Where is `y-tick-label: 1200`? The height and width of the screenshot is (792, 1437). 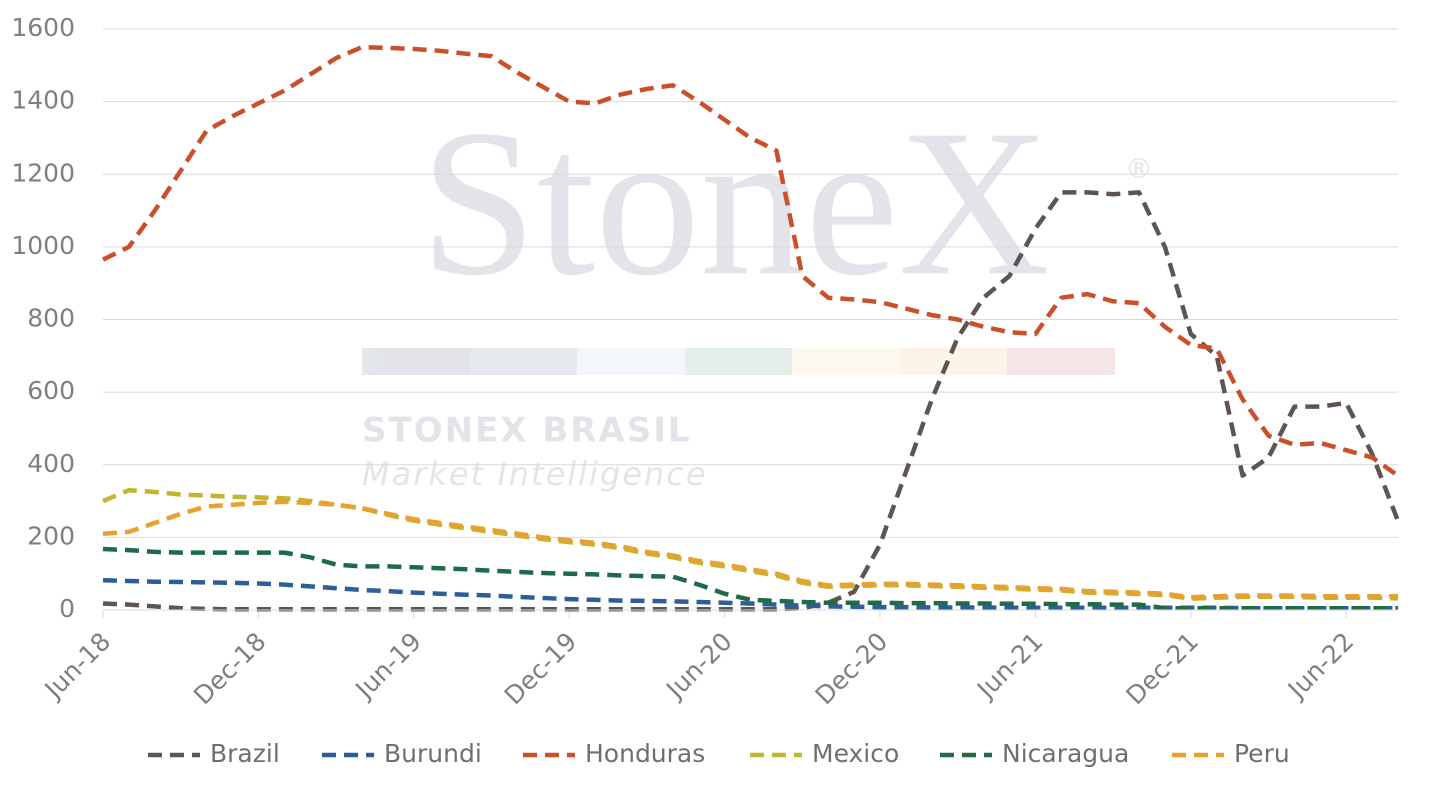 y-tick-label: 1200 is located at coordinates (43, 172).